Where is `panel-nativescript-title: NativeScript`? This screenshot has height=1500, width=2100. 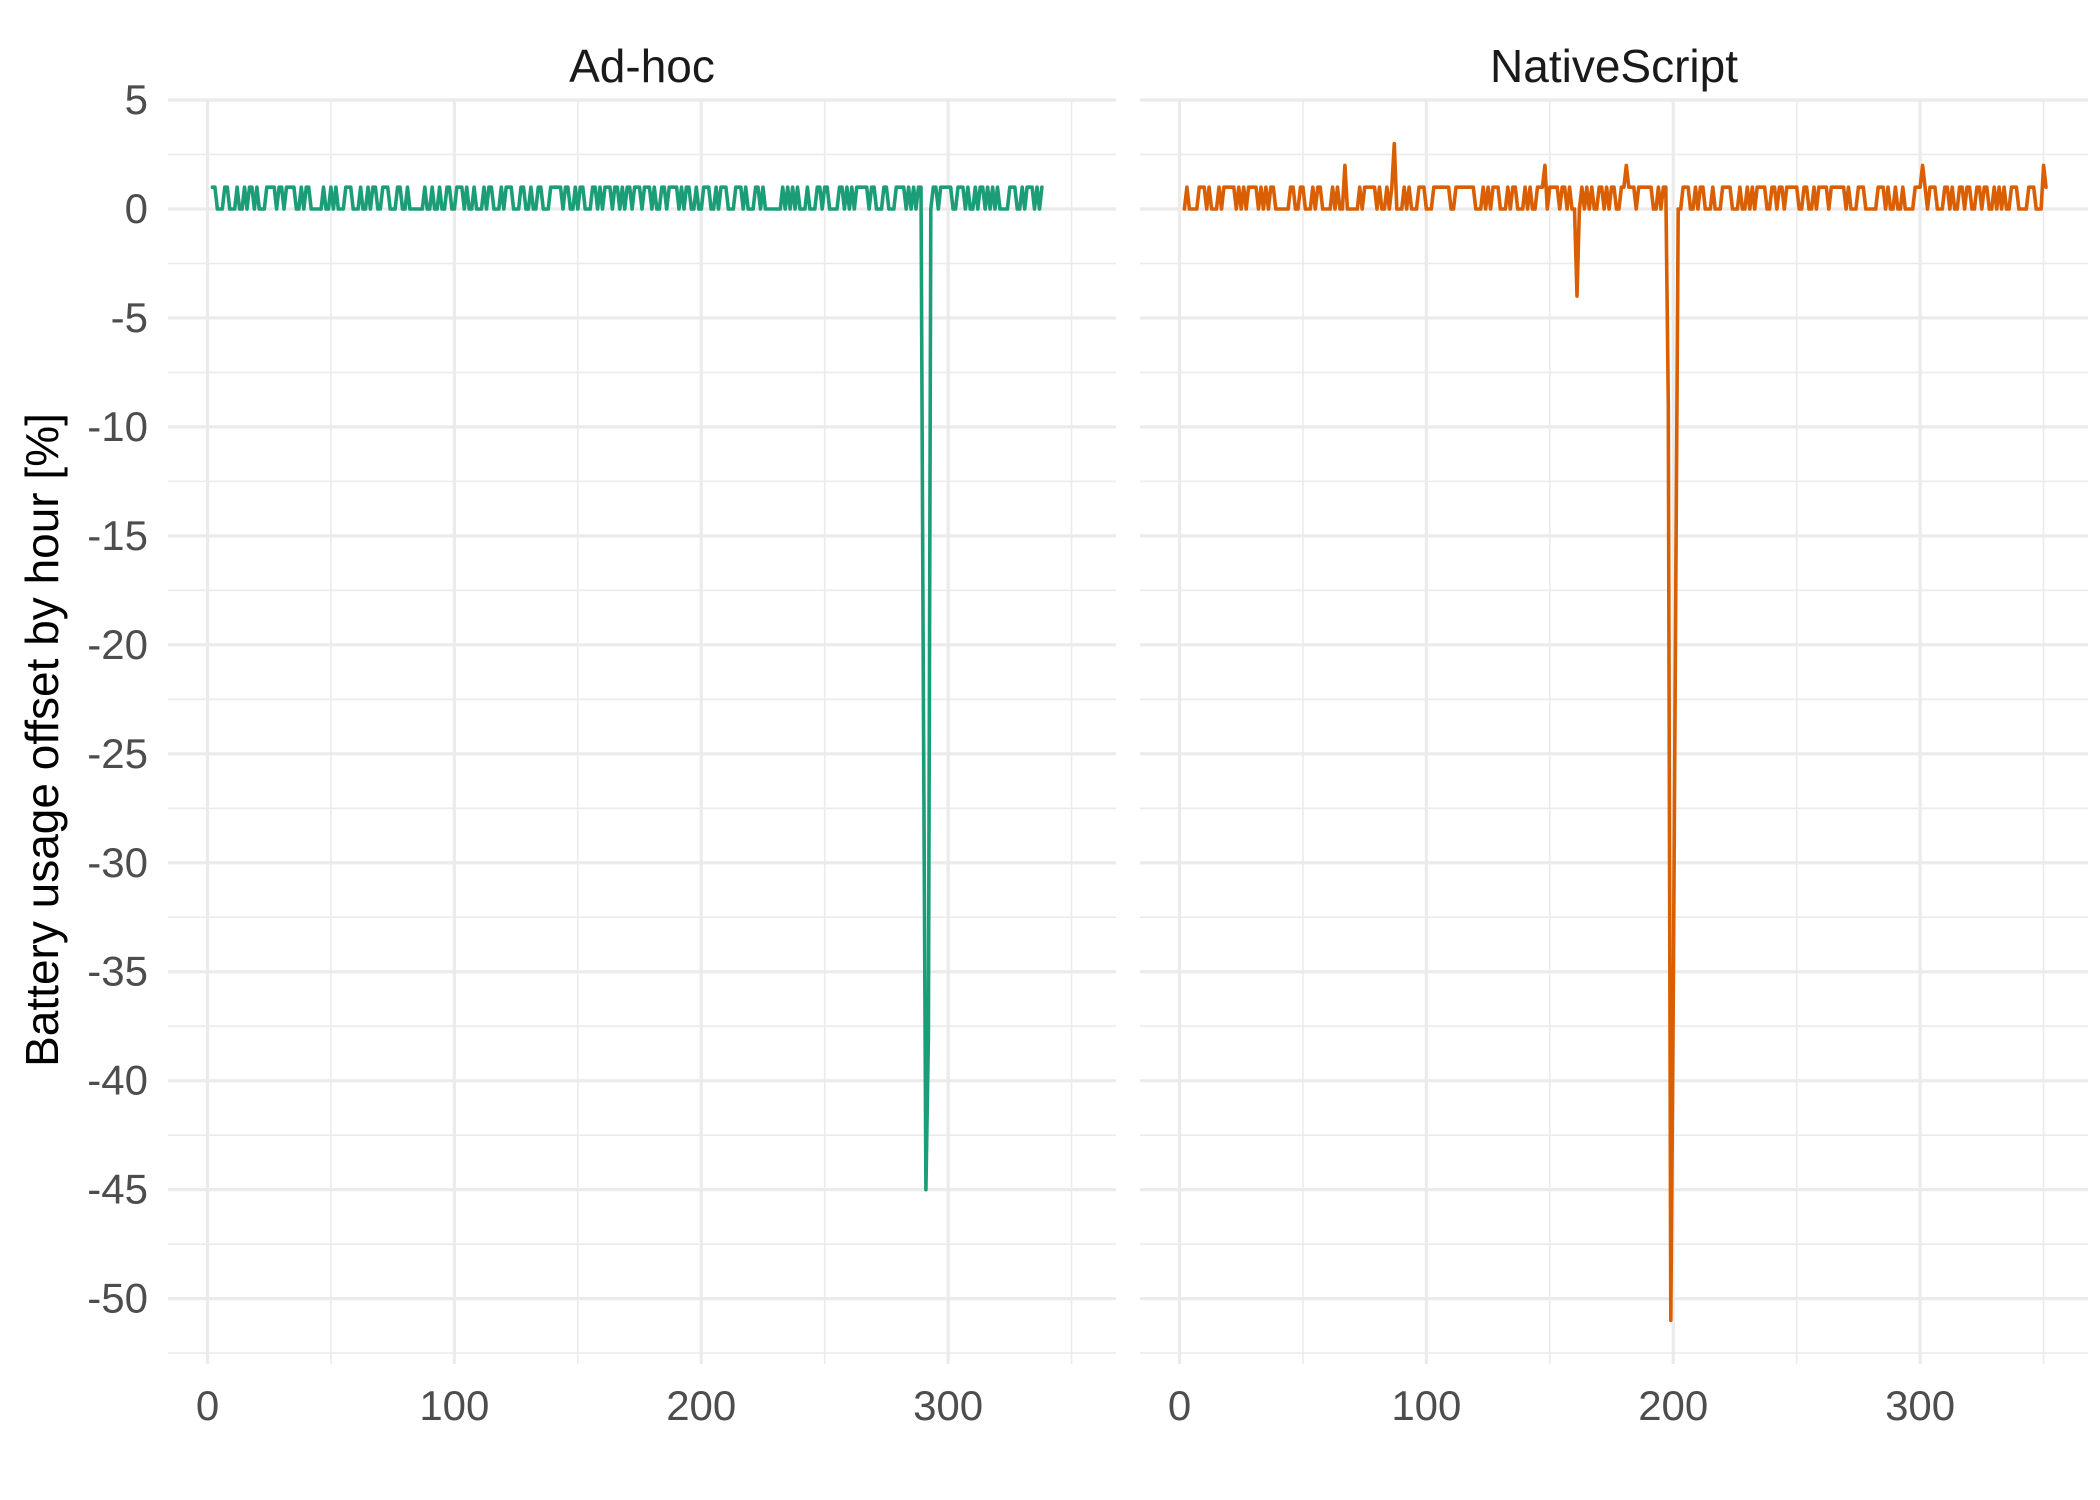
panel-nativescript-title: NativeScript is located at coordinates (1614, 66).